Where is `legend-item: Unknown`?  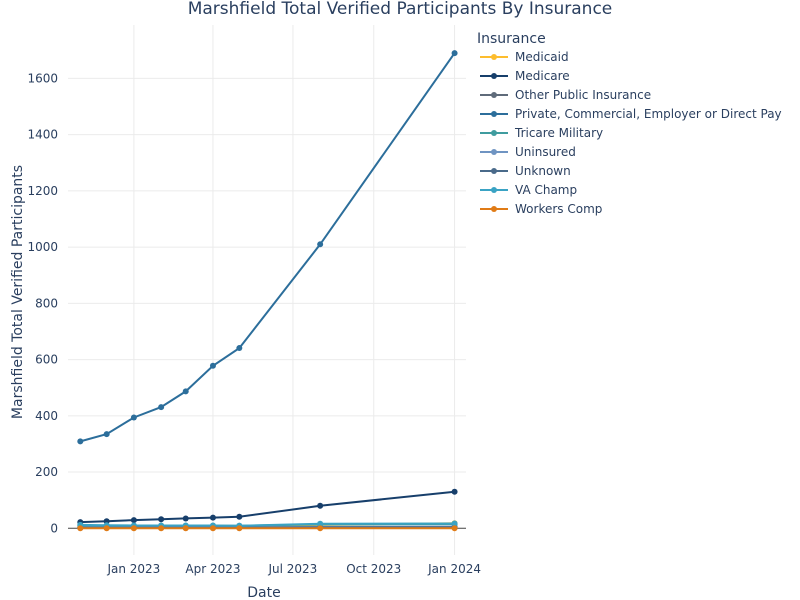
legend-item: Unknown is located at coordinates (525, 171).